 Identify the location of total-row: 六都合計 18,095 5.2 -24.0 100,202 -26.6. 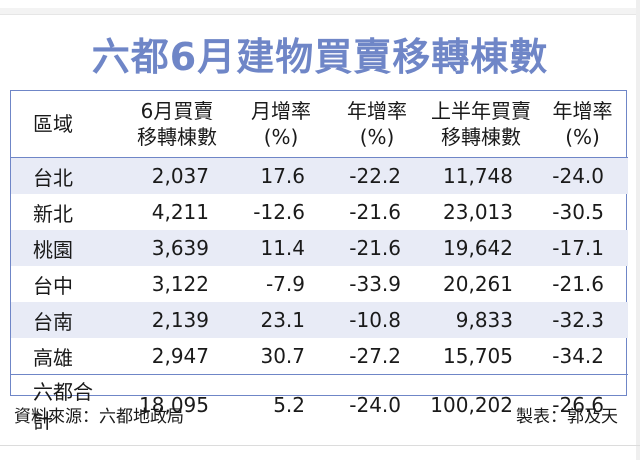
(319, 404).